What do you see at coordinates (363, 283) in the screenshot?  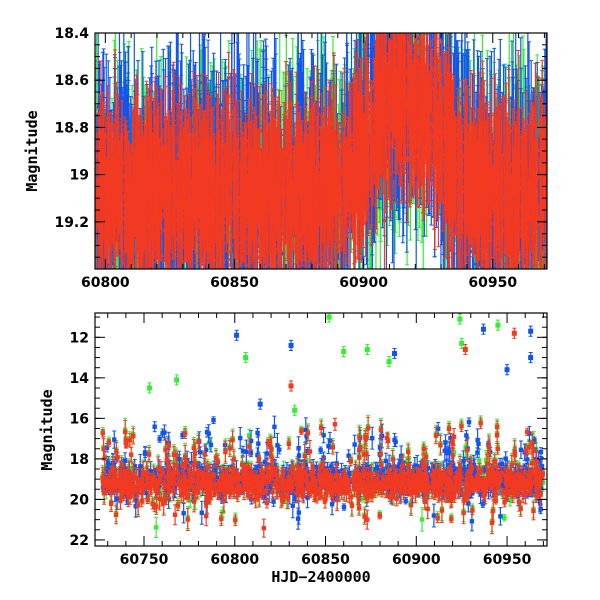 I see `x-tick-label: 60900` at bounding box center [363, 283].